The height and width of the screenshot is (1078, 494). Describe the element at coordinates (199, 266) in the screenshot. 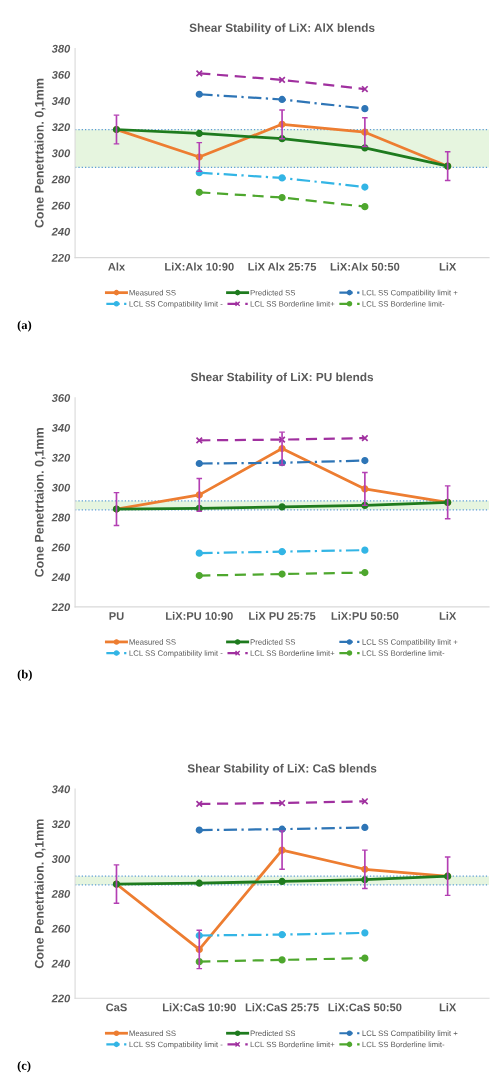

I see `x-tick-label: LiX:Alx 10:90` at that location.